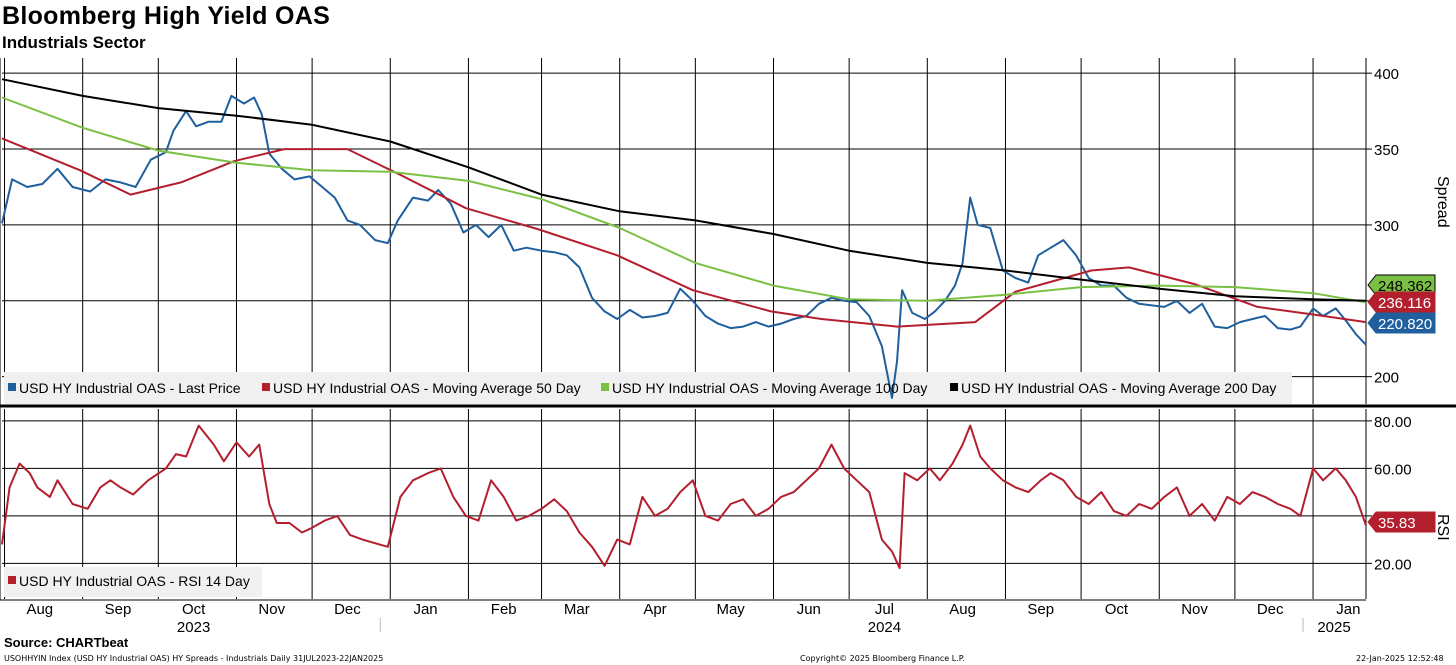  What do you see at coordinates (1400, 658) in the screenshot?
I see `footer-timestamp: 22-Jan-2025 12:52:48` at bounding box center [1400, 658].